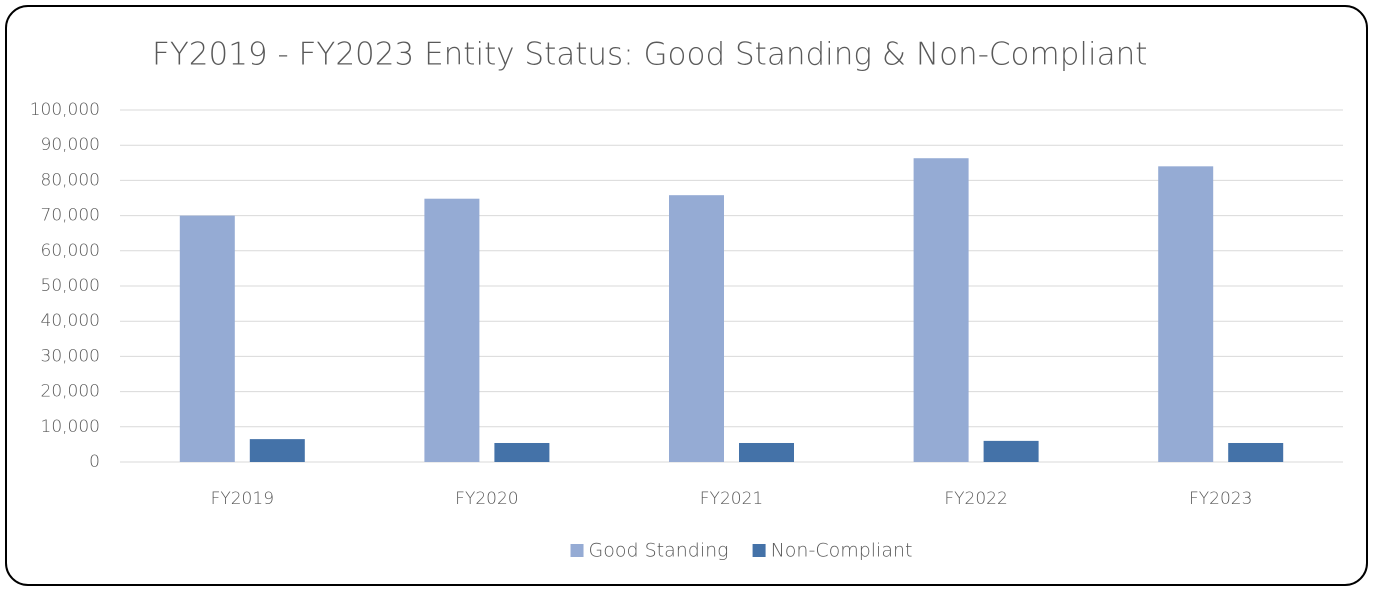 The width and height of the screenshot is (1373, 591). Describe the element at coordinates (70, 356) in the screenshot. I see `y-tick-label: 30,000` at that location.